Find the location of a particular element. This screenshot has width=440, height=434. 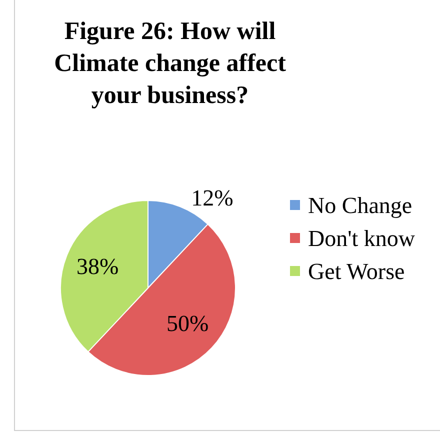

legend-label: Get Worse is located at coordinates (356, 271).